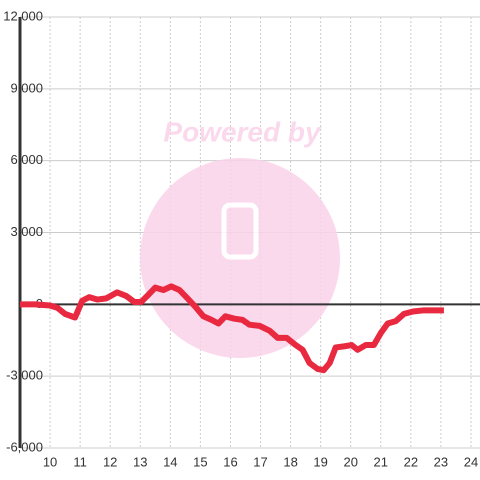 The height and width of the screenshot is (480, 480). Describe the element at coordinates (200, 461) in the screenshot. I see `x-tick-label: 15` at that location.